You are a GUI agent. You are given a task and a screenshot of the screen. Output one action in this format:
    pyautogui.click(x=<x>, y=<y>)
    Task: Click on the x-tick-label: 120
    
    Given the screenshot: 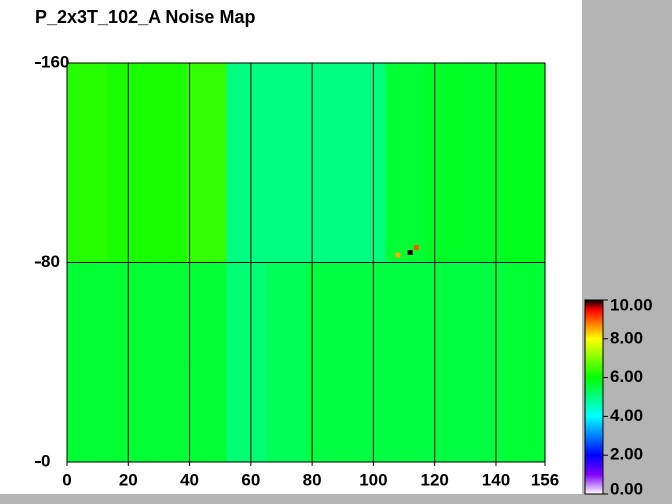 What is the action you would take?
    pyautogui.click(x=435, y=479)
    